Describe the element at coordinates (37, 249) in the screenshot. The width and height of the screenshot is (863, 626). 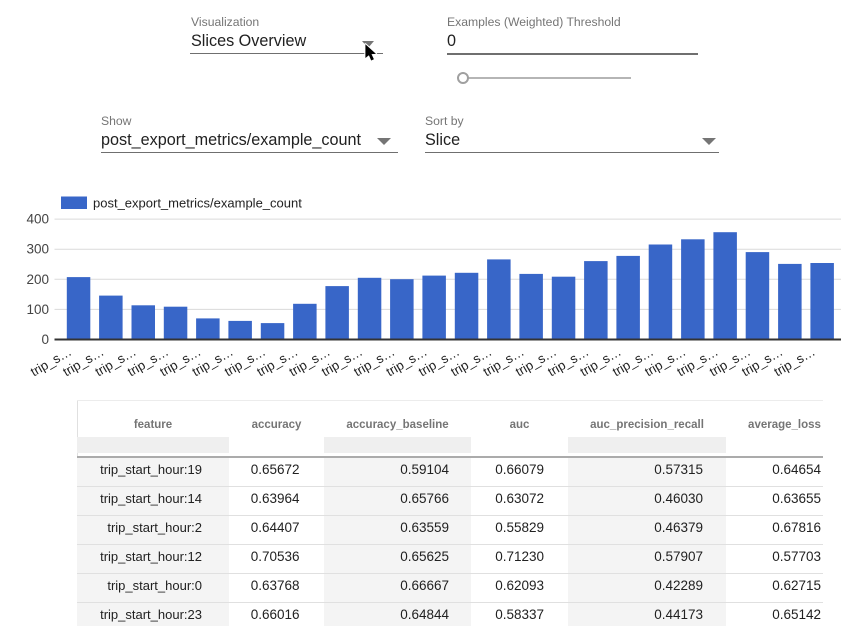
I see `svg-text: 300` at that location.